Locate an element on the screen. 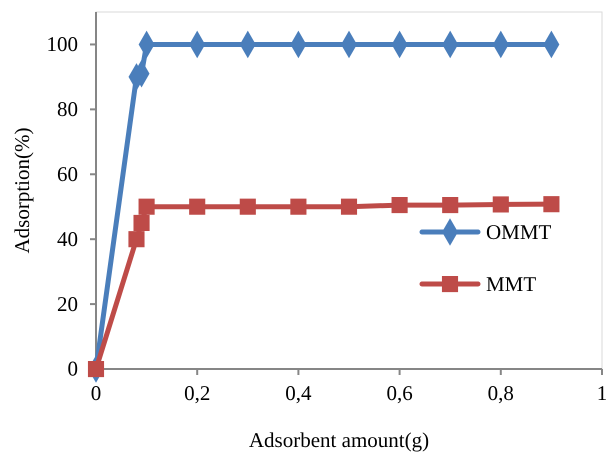  y-tick-label: 0 is located at coordinates (73, 368).